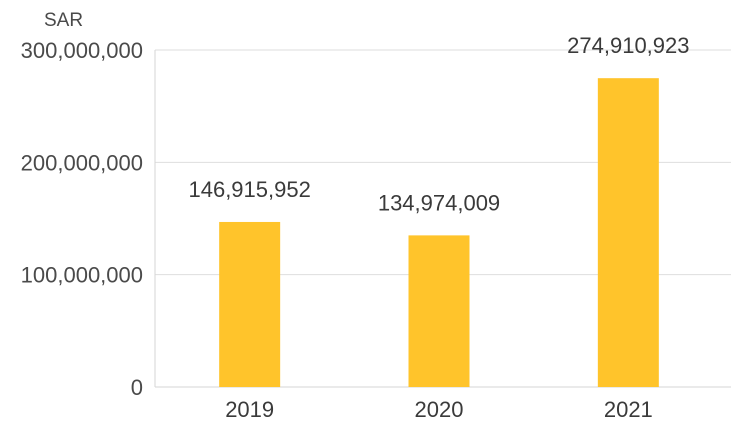 This screenshot has width=731, height=426. I want to click on x-tick-label-2019: 2019, so click(249, 409).